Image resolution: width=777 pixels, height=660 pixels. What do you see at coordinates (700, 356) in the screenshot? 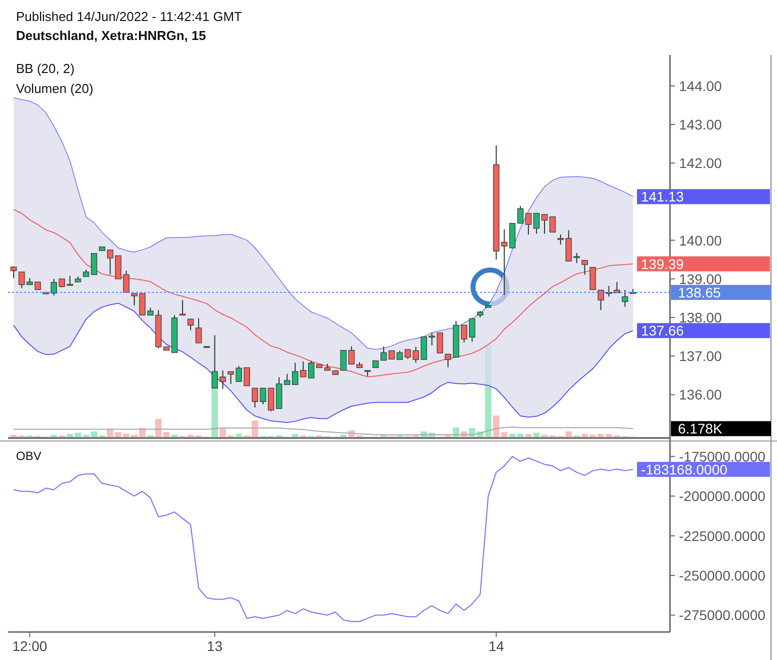
I see `y-tick-label: 137.00` at bounding box center [700, 356].